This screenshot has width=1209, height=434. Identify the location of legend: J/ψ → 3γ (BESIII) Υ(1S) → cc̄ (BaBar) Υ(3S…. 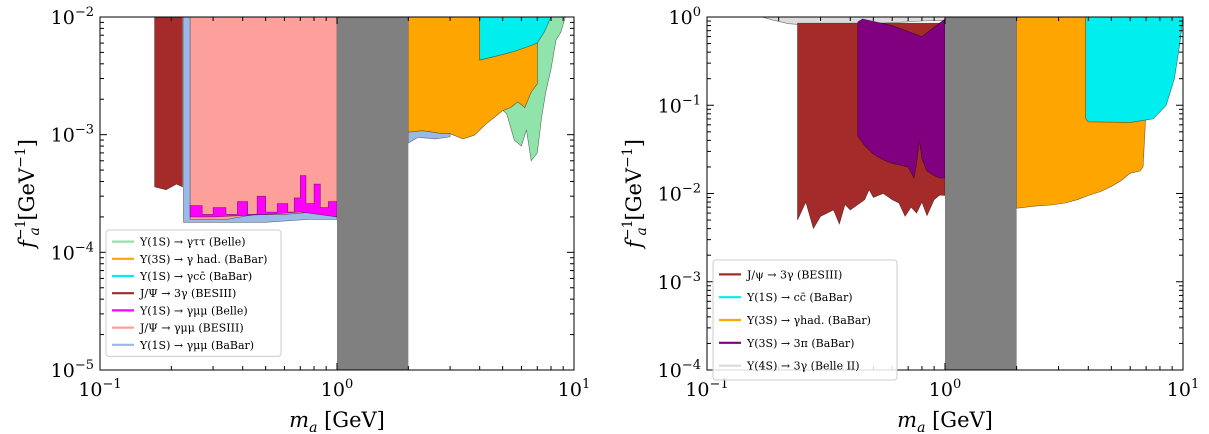
(805, 320).